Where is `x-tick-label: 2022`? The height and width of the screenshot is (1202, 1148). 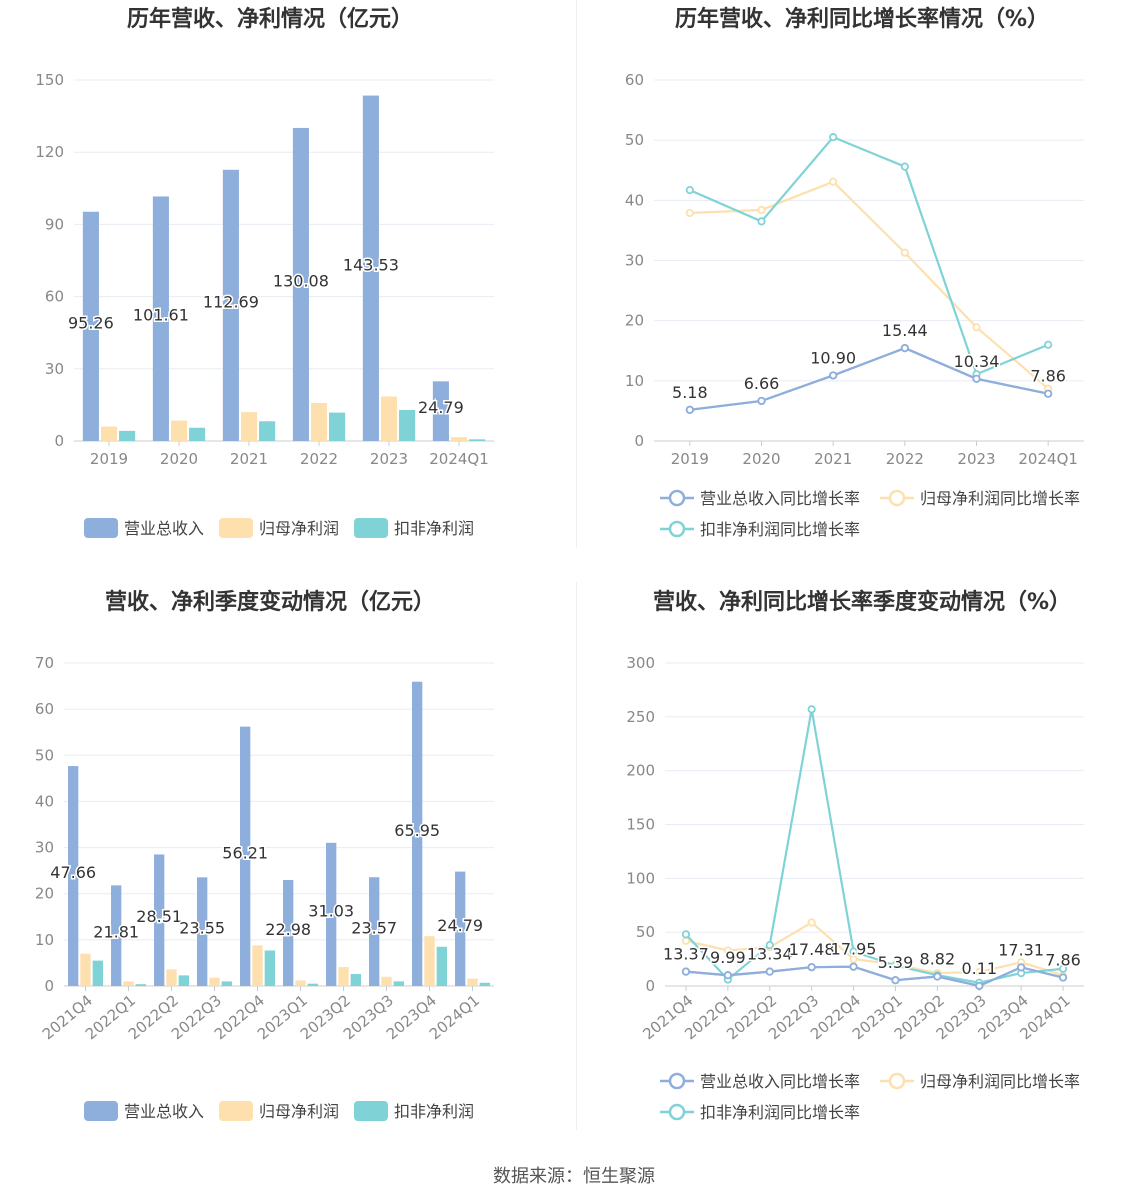 x-tick-label: 2022 is located at coordinates (319, 459).